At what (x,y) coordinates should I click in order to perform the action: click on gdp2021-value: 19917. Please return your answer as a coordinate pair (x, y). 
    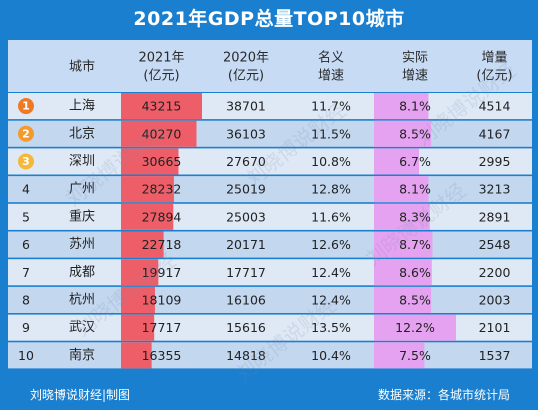
    Looking at the image, I should click on (162, 272).